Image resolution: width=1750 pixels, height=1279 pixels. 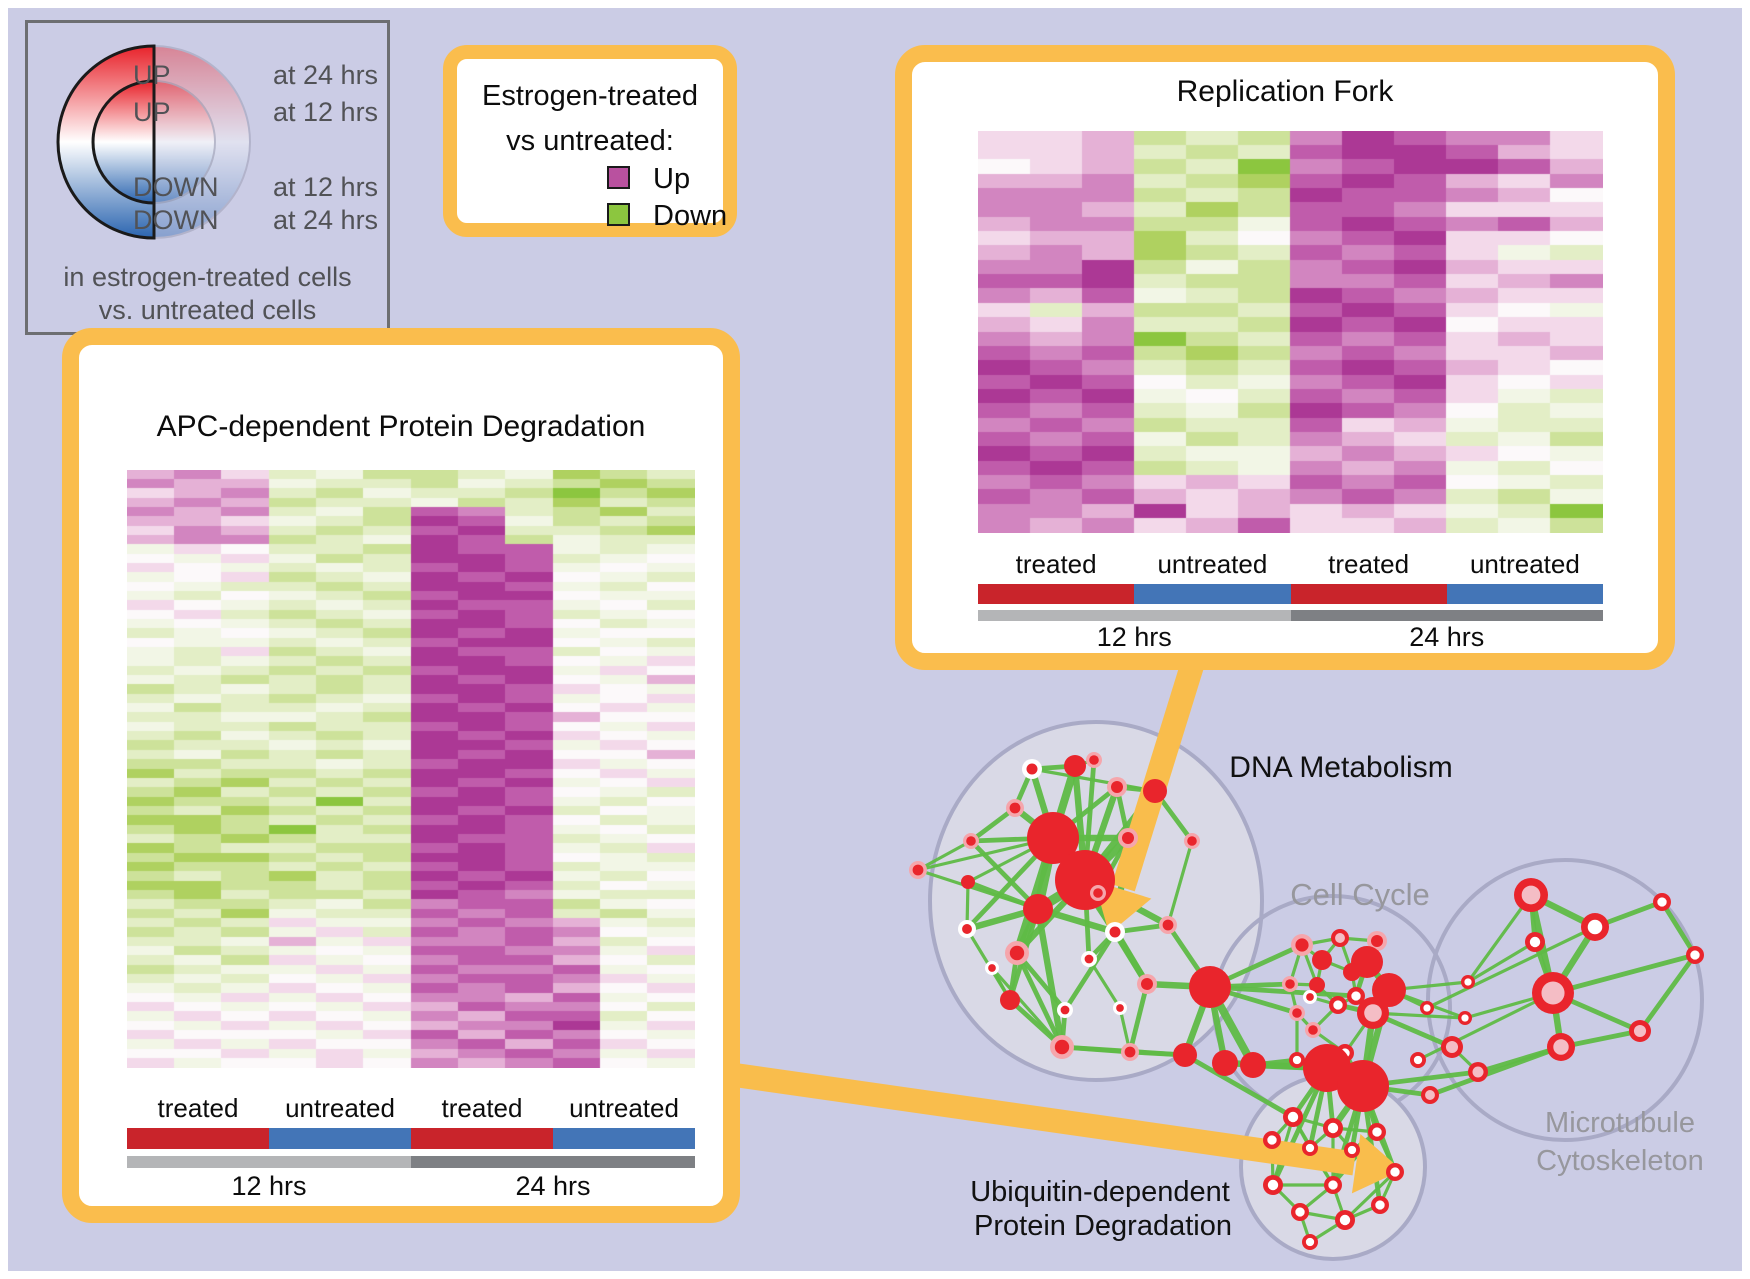 What do you see at coordinates (1285, 91) in the screenshot?
I see `panel-title: Replication Fork` at bounding box center [1285, 91].